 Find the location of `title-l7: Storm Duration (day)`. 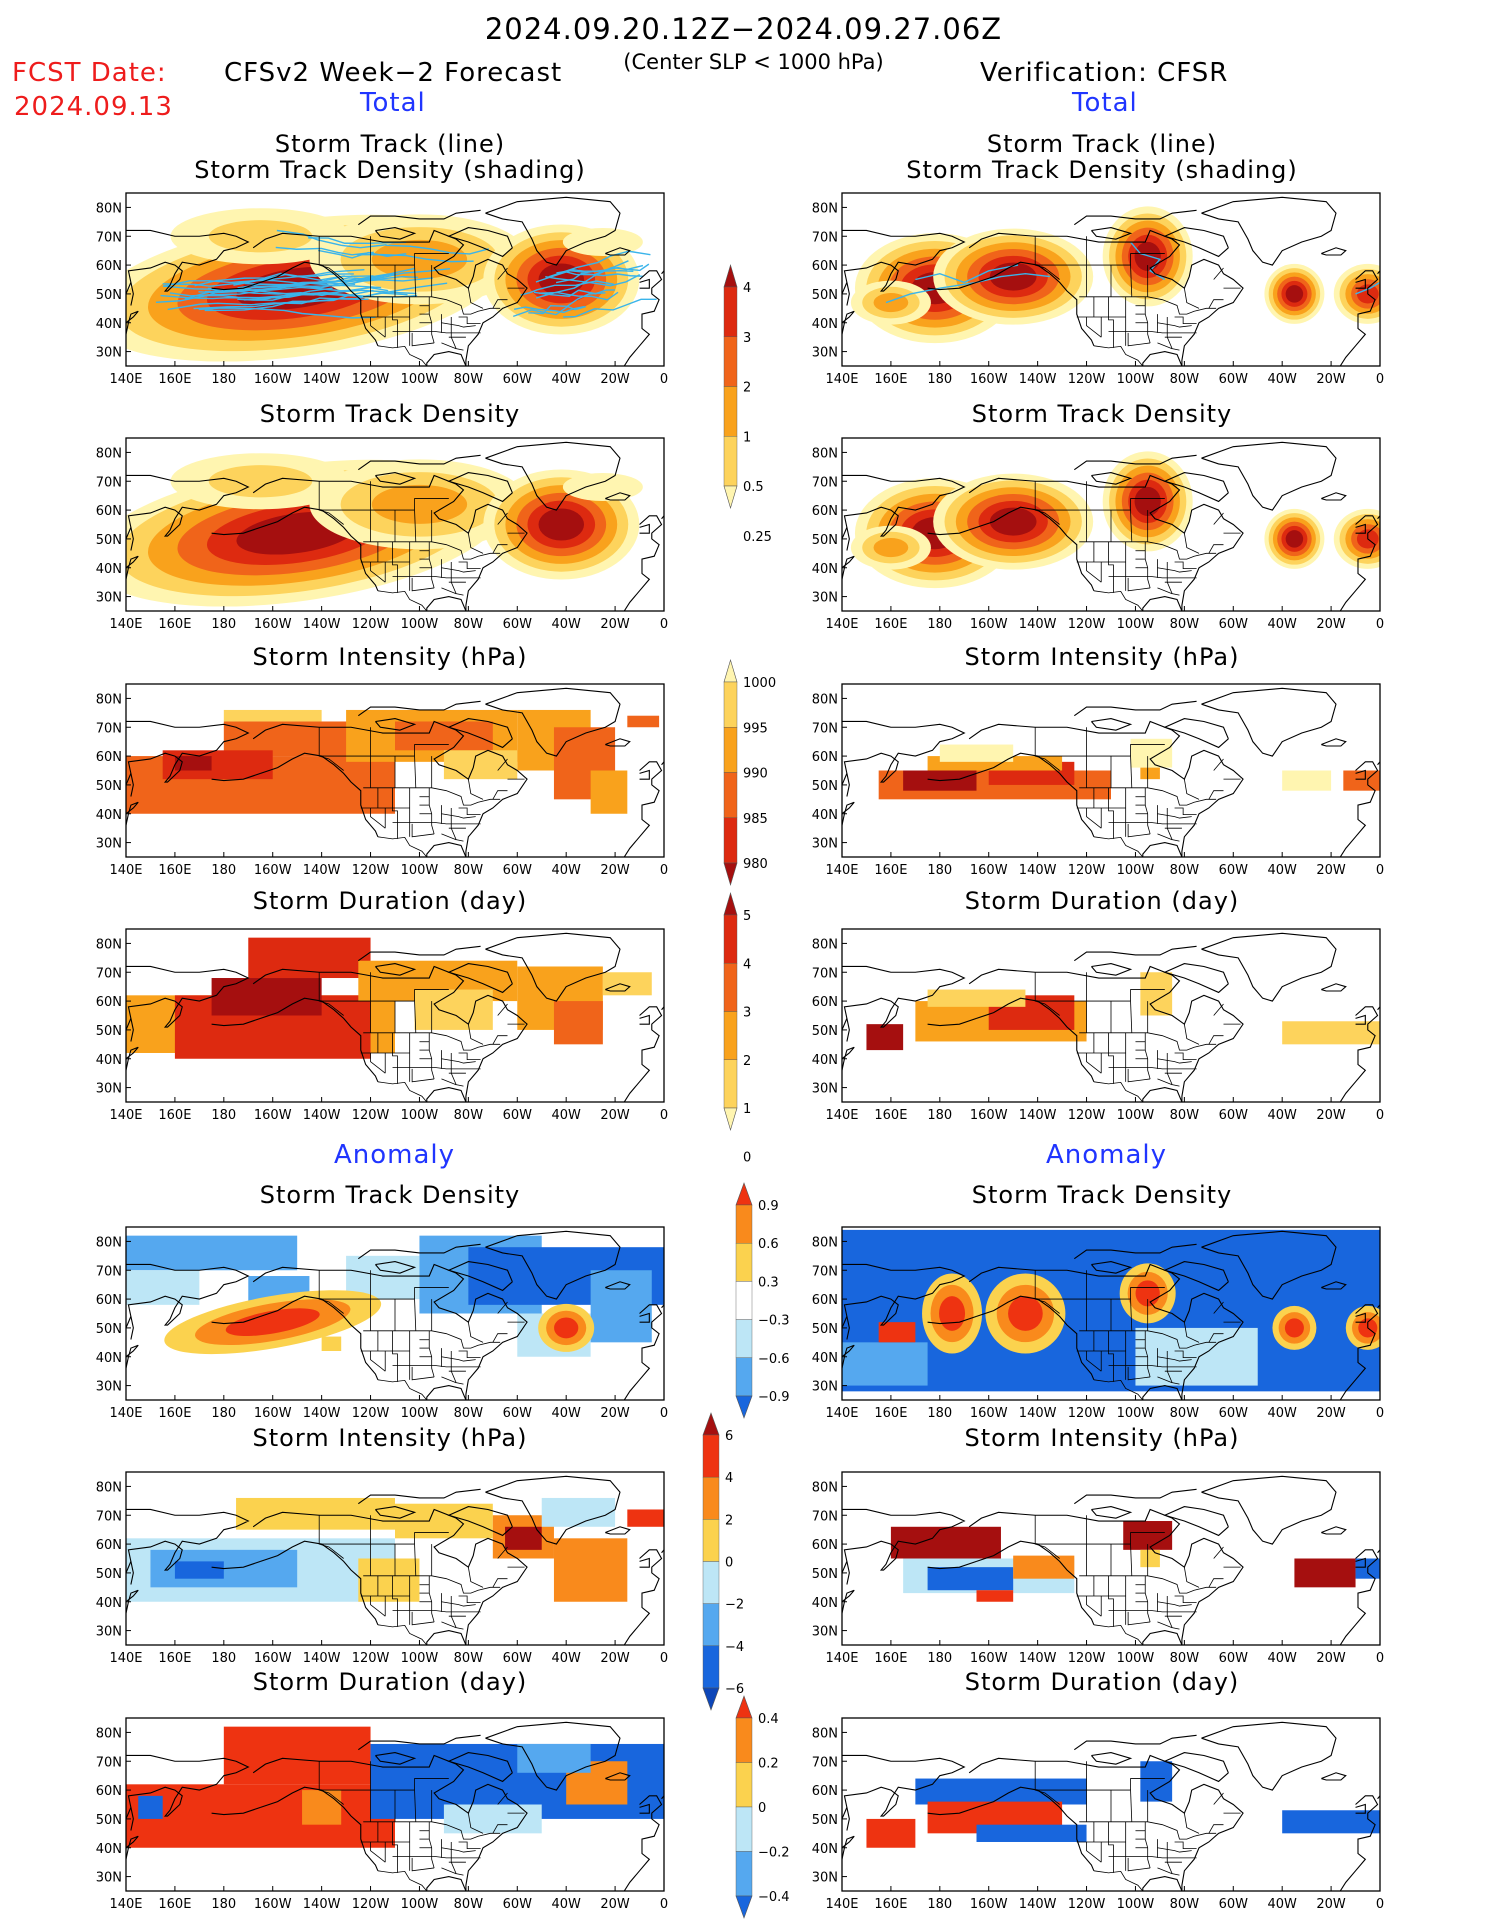

title-l7: Storm Duration (day) is located at coordinates (390, 1682).